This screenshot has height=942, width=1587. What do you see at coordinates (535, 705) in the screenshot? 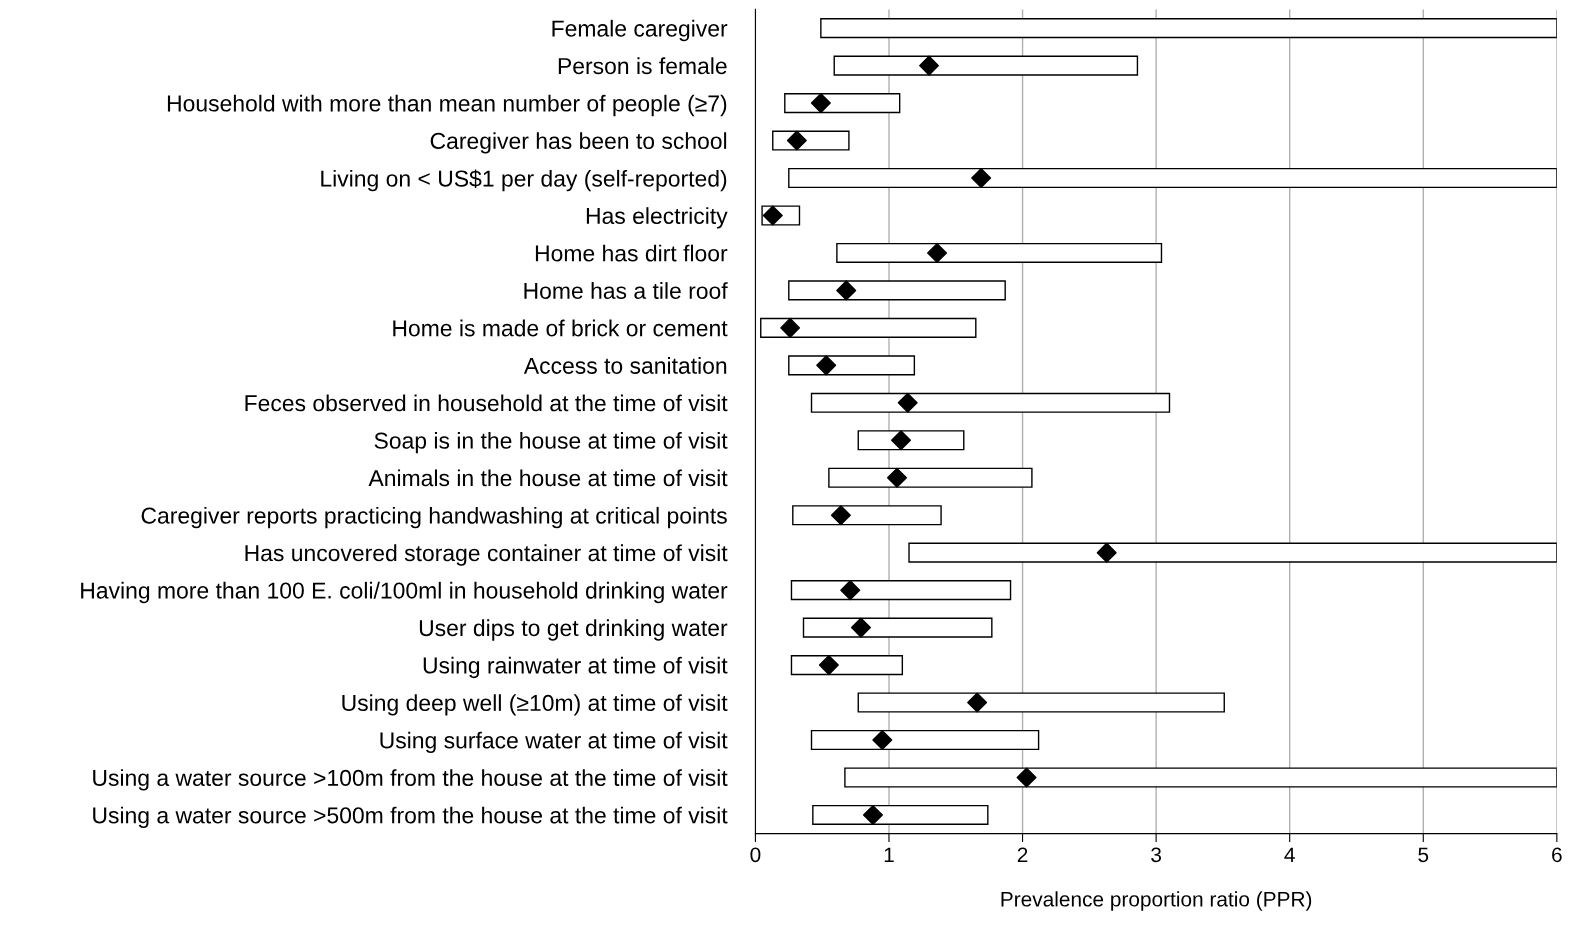
I see `y-tick-label: Using deep well (≥10m) at time of visit` at bounding box center [535, 705].